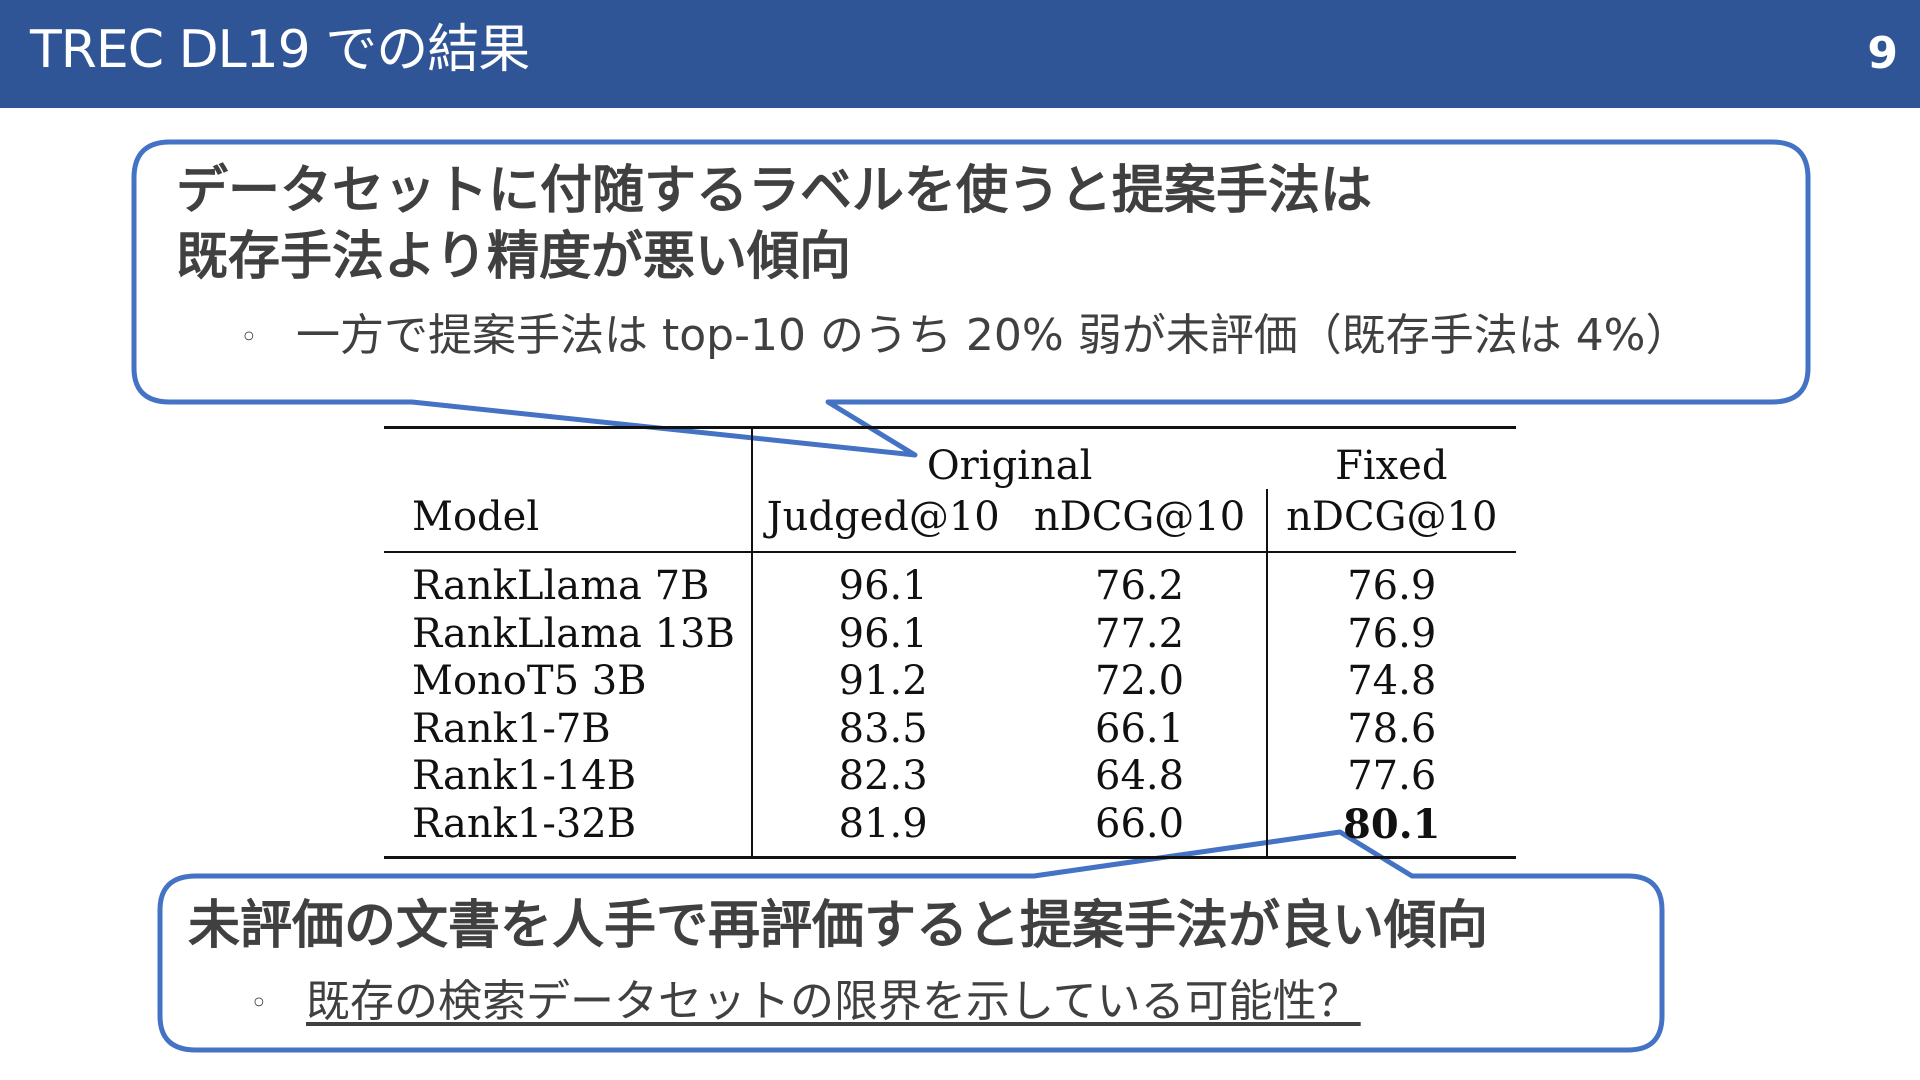  Describe the element at coordinates (1140, 681) in the screenshot. I see `cell-ndcg: 72.0` at that location.